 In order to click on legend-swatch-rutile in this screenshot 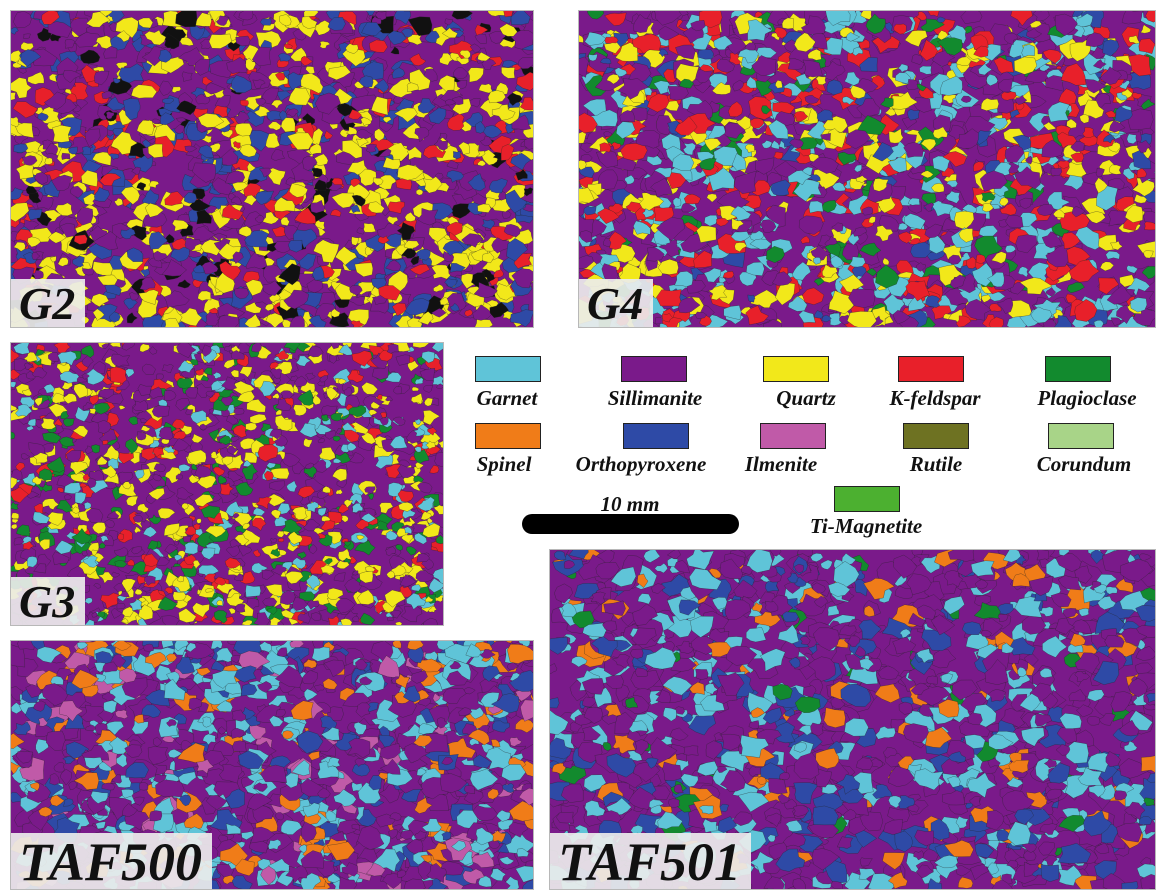, I will do `click(936, 436)`.